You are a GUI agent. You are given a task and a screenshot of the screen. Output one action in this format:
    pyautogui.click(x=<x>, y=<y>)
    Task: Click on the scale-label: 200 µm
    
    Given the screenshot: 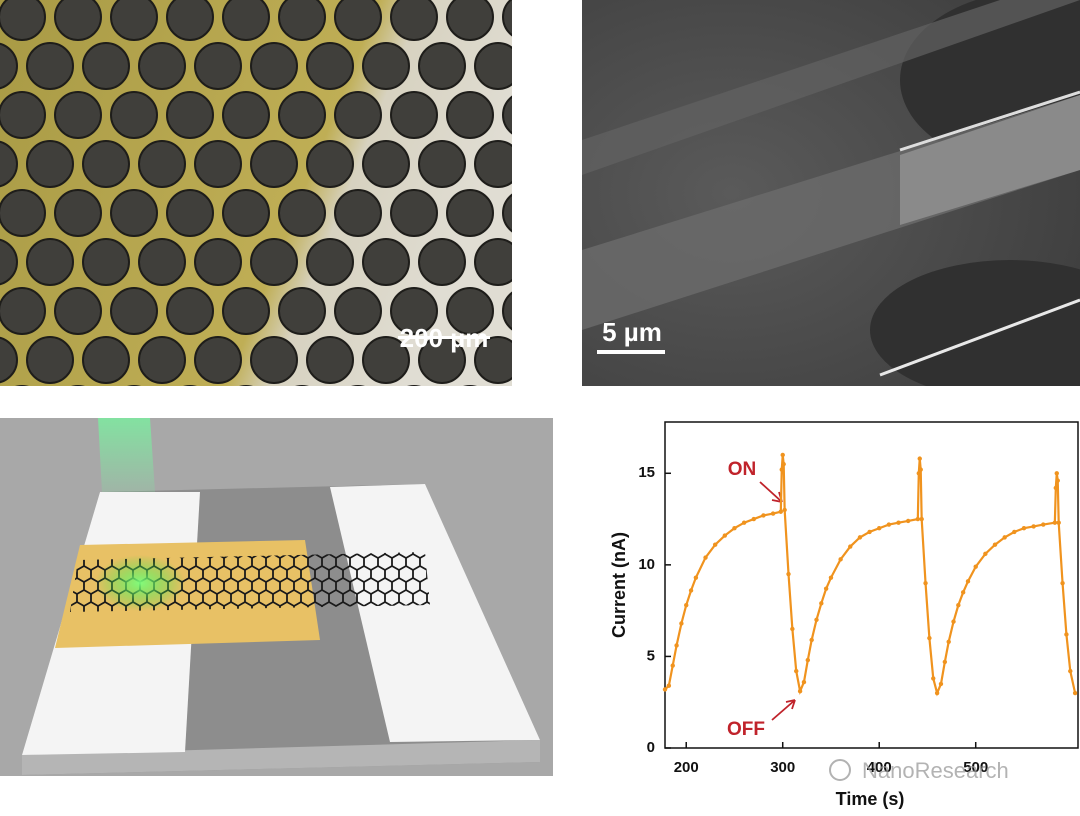 What is the action you would take?
    pyautogui.click(x=444, y=338)
    